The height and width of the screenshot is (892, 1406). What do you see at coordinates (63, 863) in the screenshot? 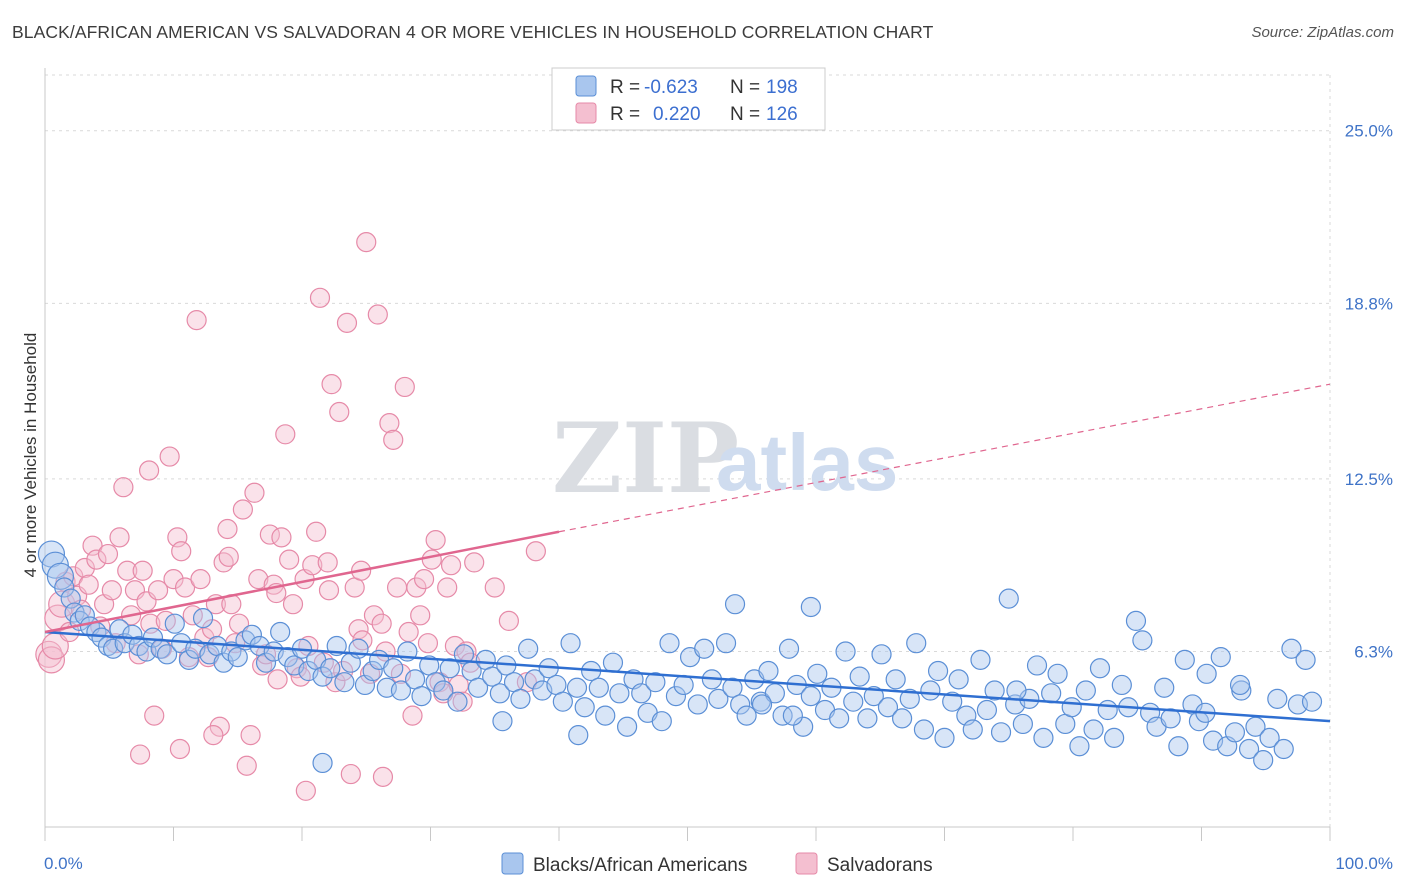
I see `x-tick-label: 0.0%` at bounding box center [63, 863].